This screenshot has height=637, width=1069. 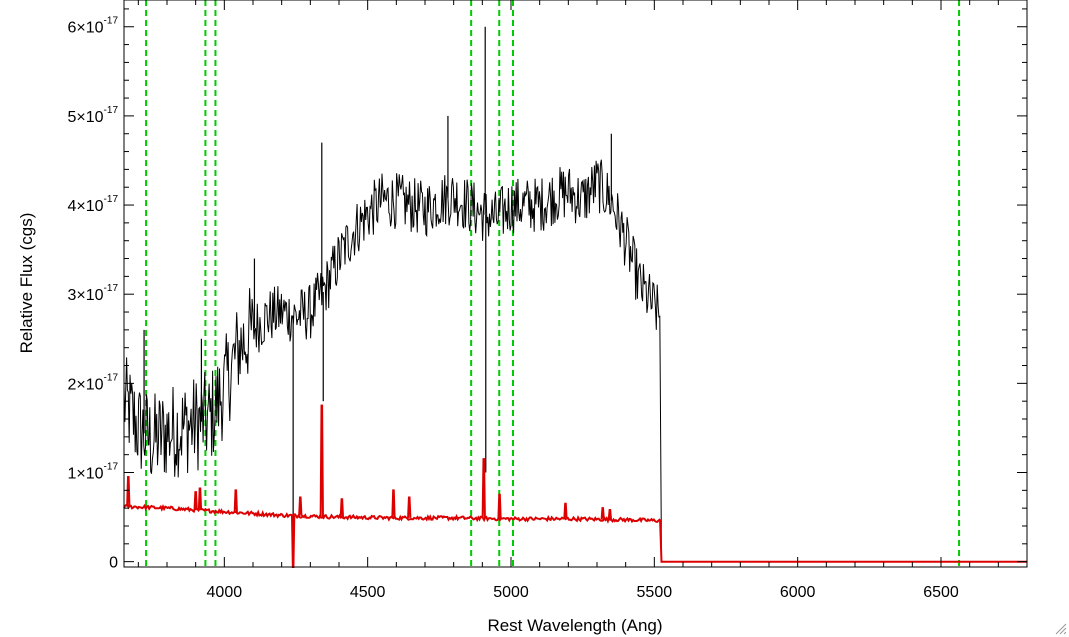 I want to click on y-tick-label: 3×10⁻¹⁷, so click(x=93, y=293).